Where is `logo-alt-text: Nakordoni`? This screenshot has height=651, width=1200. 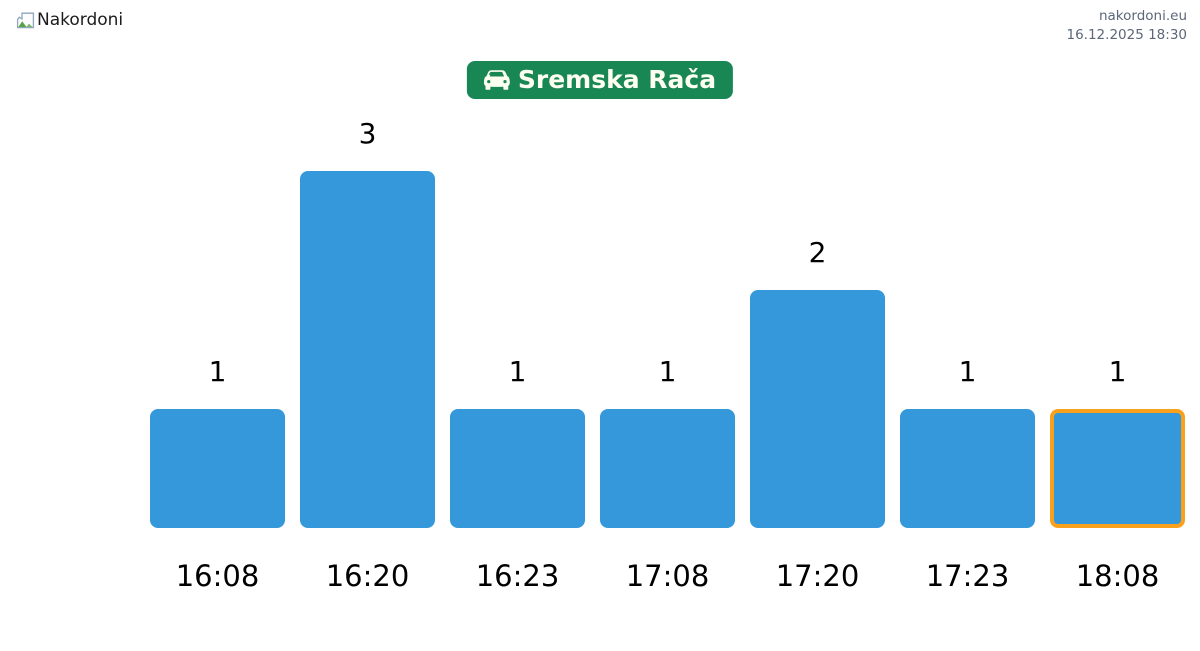
logo-alt-text: Nakordoni is located at coordinates (80, 20).